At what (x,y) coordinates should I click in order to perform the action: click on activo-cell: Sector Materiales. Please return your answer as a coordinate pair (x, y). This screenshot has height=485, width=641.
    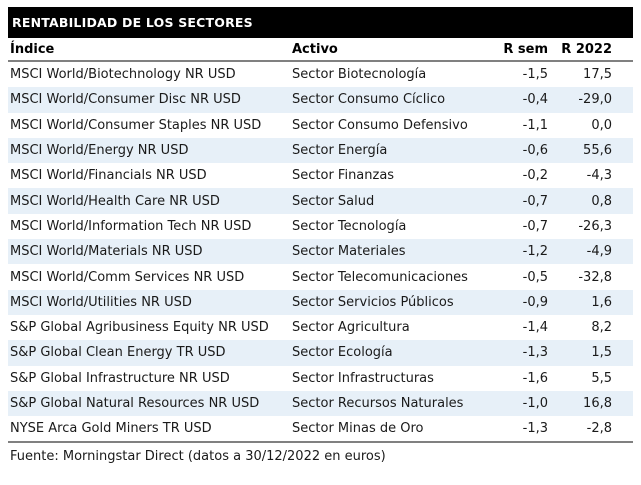
    Looking at the image, I should click on (349, 252).